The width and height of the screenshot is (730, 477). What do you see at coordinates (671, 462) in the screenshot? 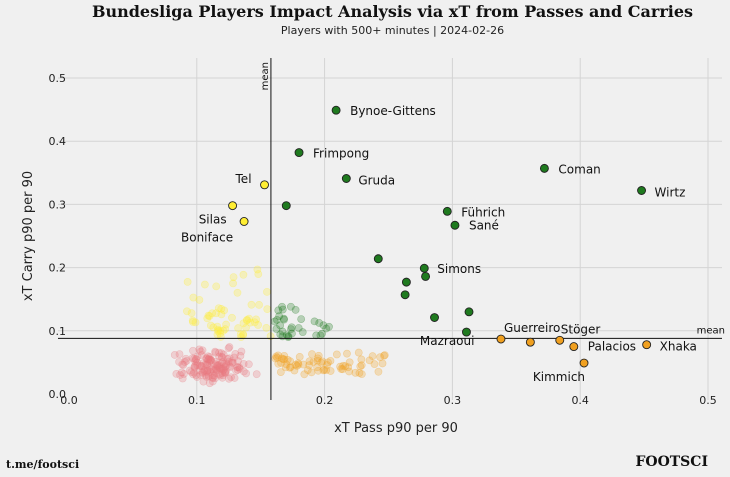
I see `footer-brand: FOOTSCI` at bounding box center [671, 462].